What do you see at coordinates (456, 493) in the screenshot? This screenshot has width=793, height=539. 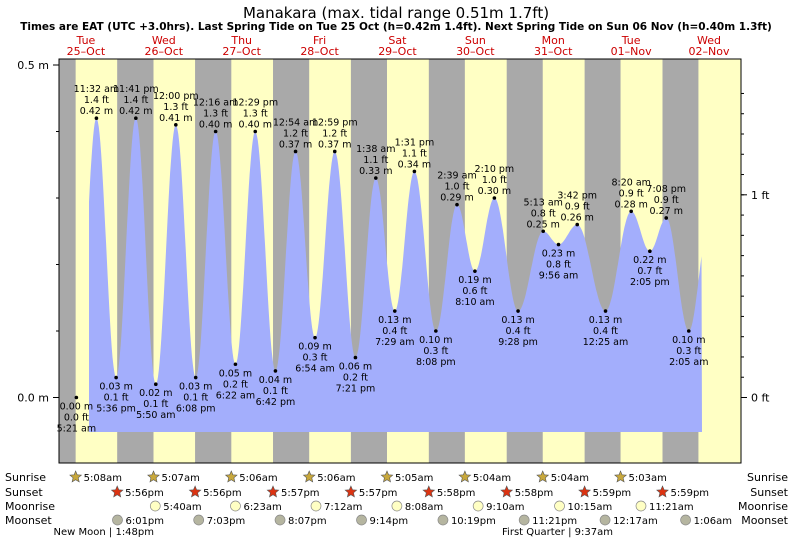 I see `sunset-time: 5:58pm` at bounding box center [456, 493].